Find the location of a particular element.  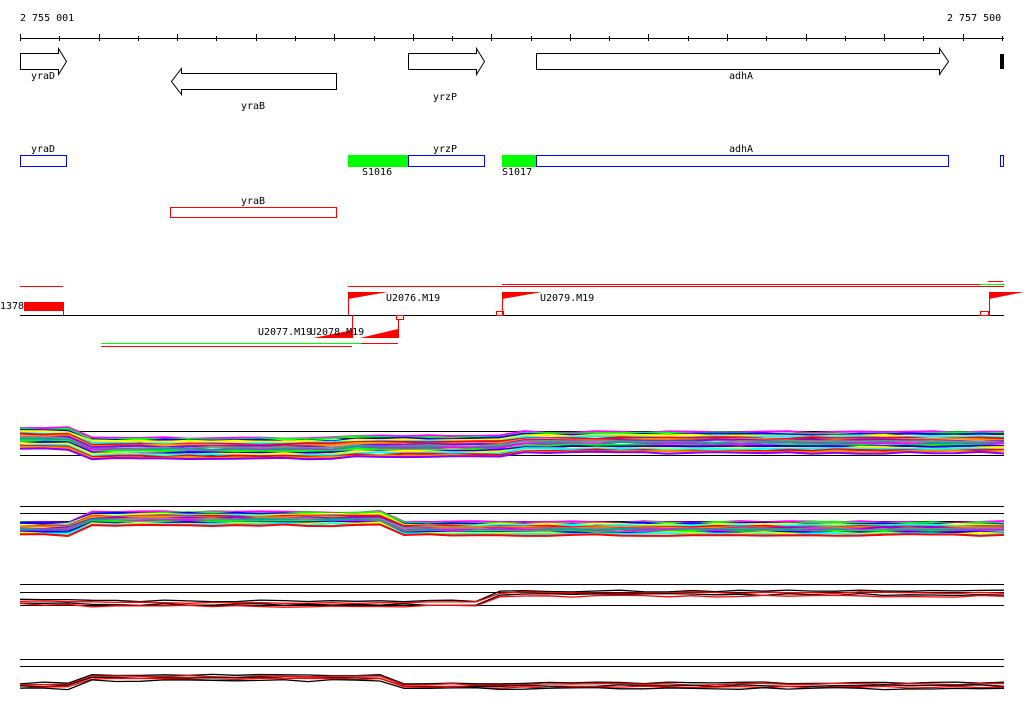

segment-label-S1016: S1016 is located at coordinates (377, 172).